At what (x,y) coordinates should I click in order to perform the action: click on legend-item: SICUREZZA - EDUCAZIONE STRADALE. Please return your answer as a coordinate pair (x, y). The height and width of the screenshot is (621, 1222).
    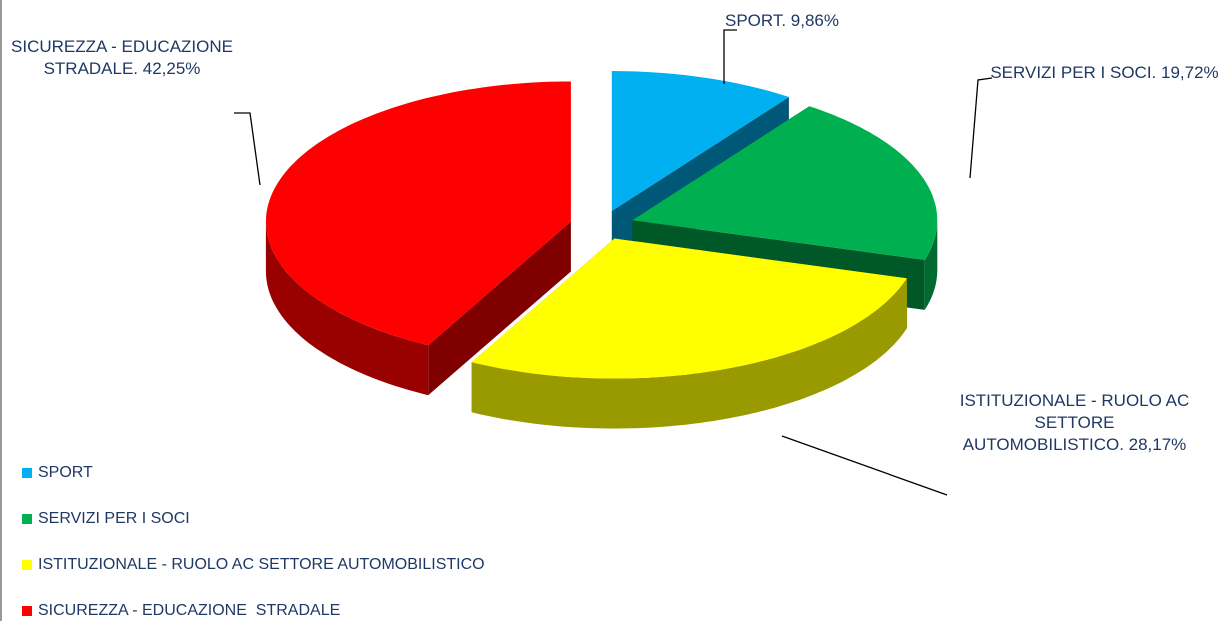
    Looking at the image, I should click on (181, 611).